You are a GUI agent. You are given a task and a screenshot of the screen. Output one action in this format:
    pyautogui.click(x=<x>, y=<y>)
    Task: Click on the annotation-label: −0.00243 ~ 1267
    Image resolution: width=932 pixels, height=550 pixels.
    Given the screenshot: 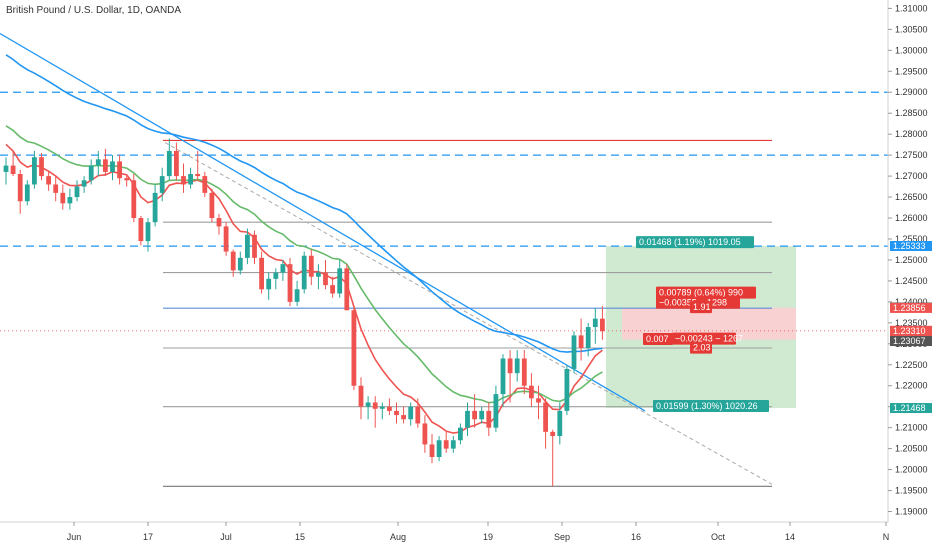 What is the action you would take?
    pyautogui.click(x=709, y=339)
    